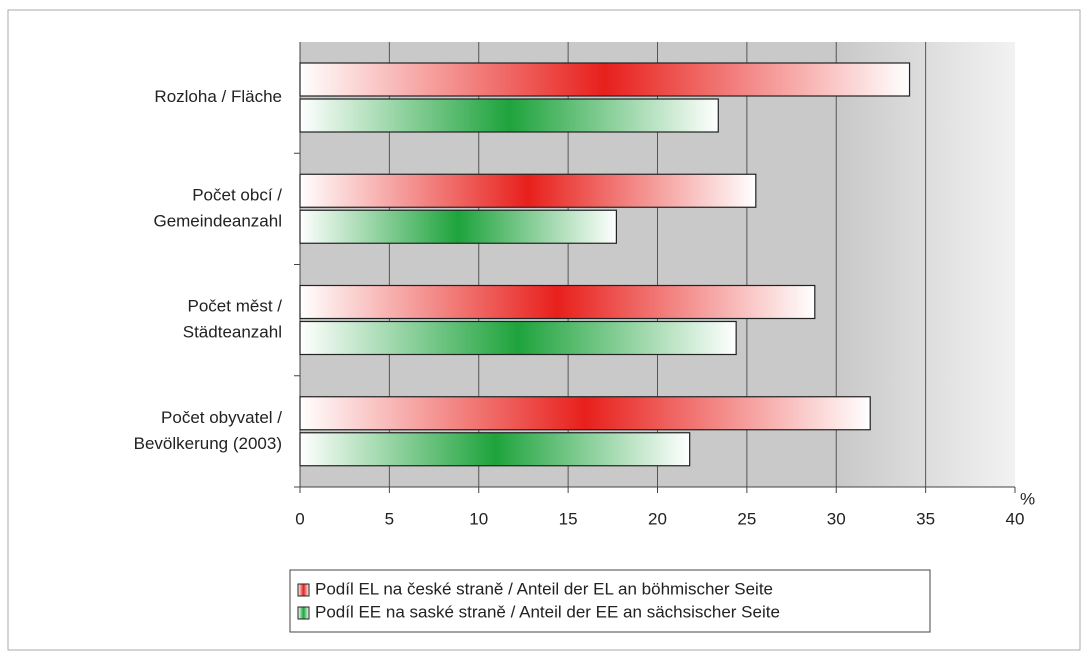 The width and height of the screenshot is (1089, 658). What do you see at coordinates (568, 518) in the screenshot?
I see `x-tick-label: 15` at bounding box center [568, 518].